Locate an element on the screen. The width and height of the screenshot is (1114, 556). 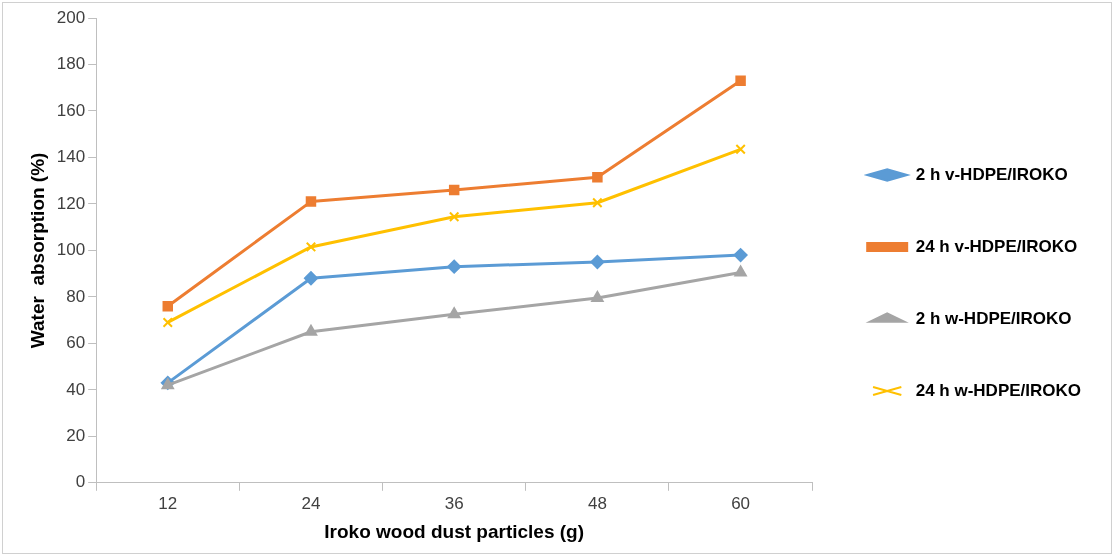
x-tick-label: 48 is located at coordinates (597, 503).